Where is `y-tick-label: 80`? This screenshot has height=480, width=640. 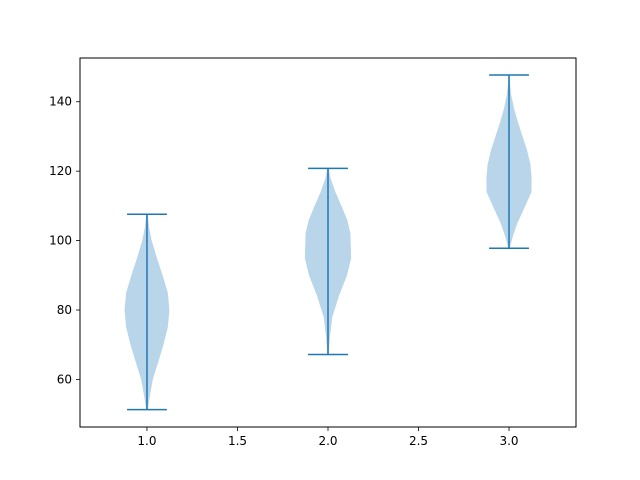 y-tick-label: 80 is located at coordinates (64, 310).